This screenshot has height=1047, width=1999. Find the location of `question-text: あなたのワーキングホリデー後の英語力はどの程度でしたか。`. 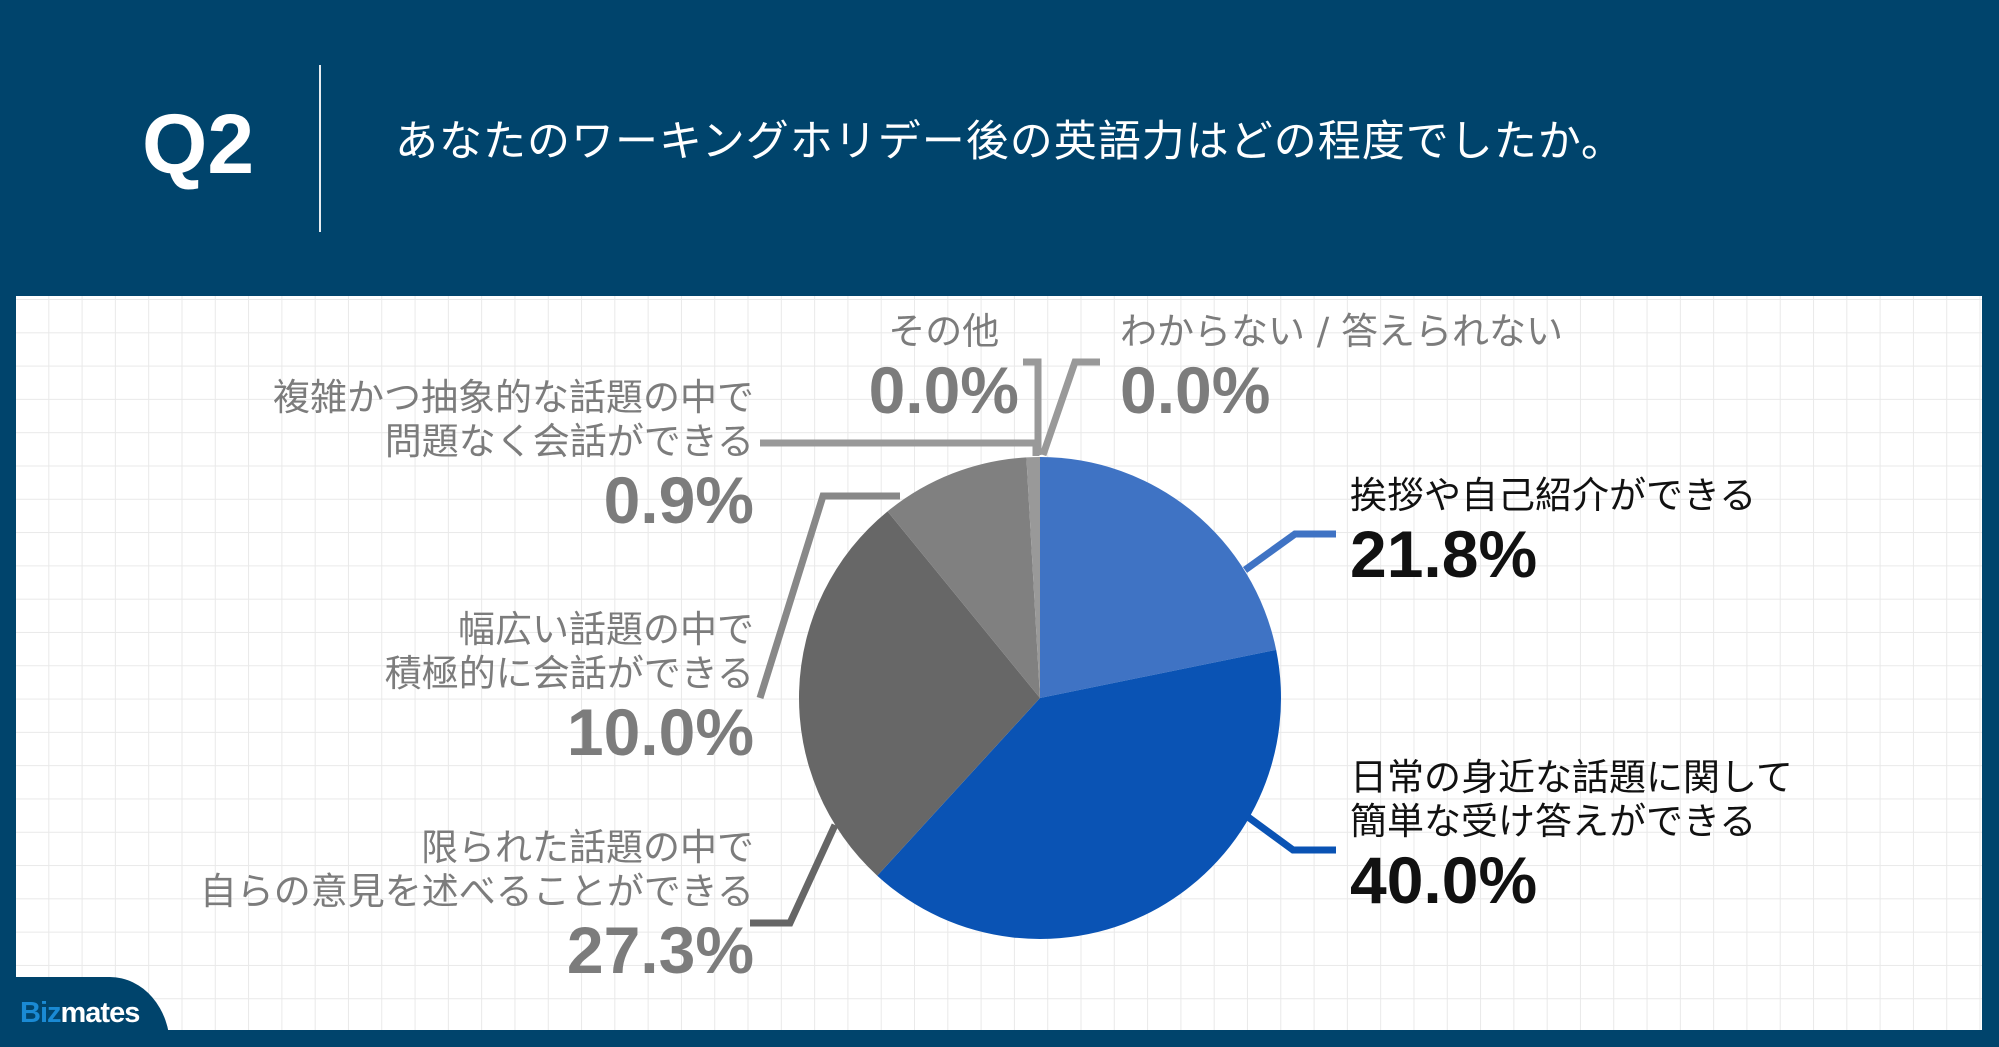

question-text: あなたのワーキングホリデー後の英語力はどの程度でしたか。 is located at coordinates (1010, 142).